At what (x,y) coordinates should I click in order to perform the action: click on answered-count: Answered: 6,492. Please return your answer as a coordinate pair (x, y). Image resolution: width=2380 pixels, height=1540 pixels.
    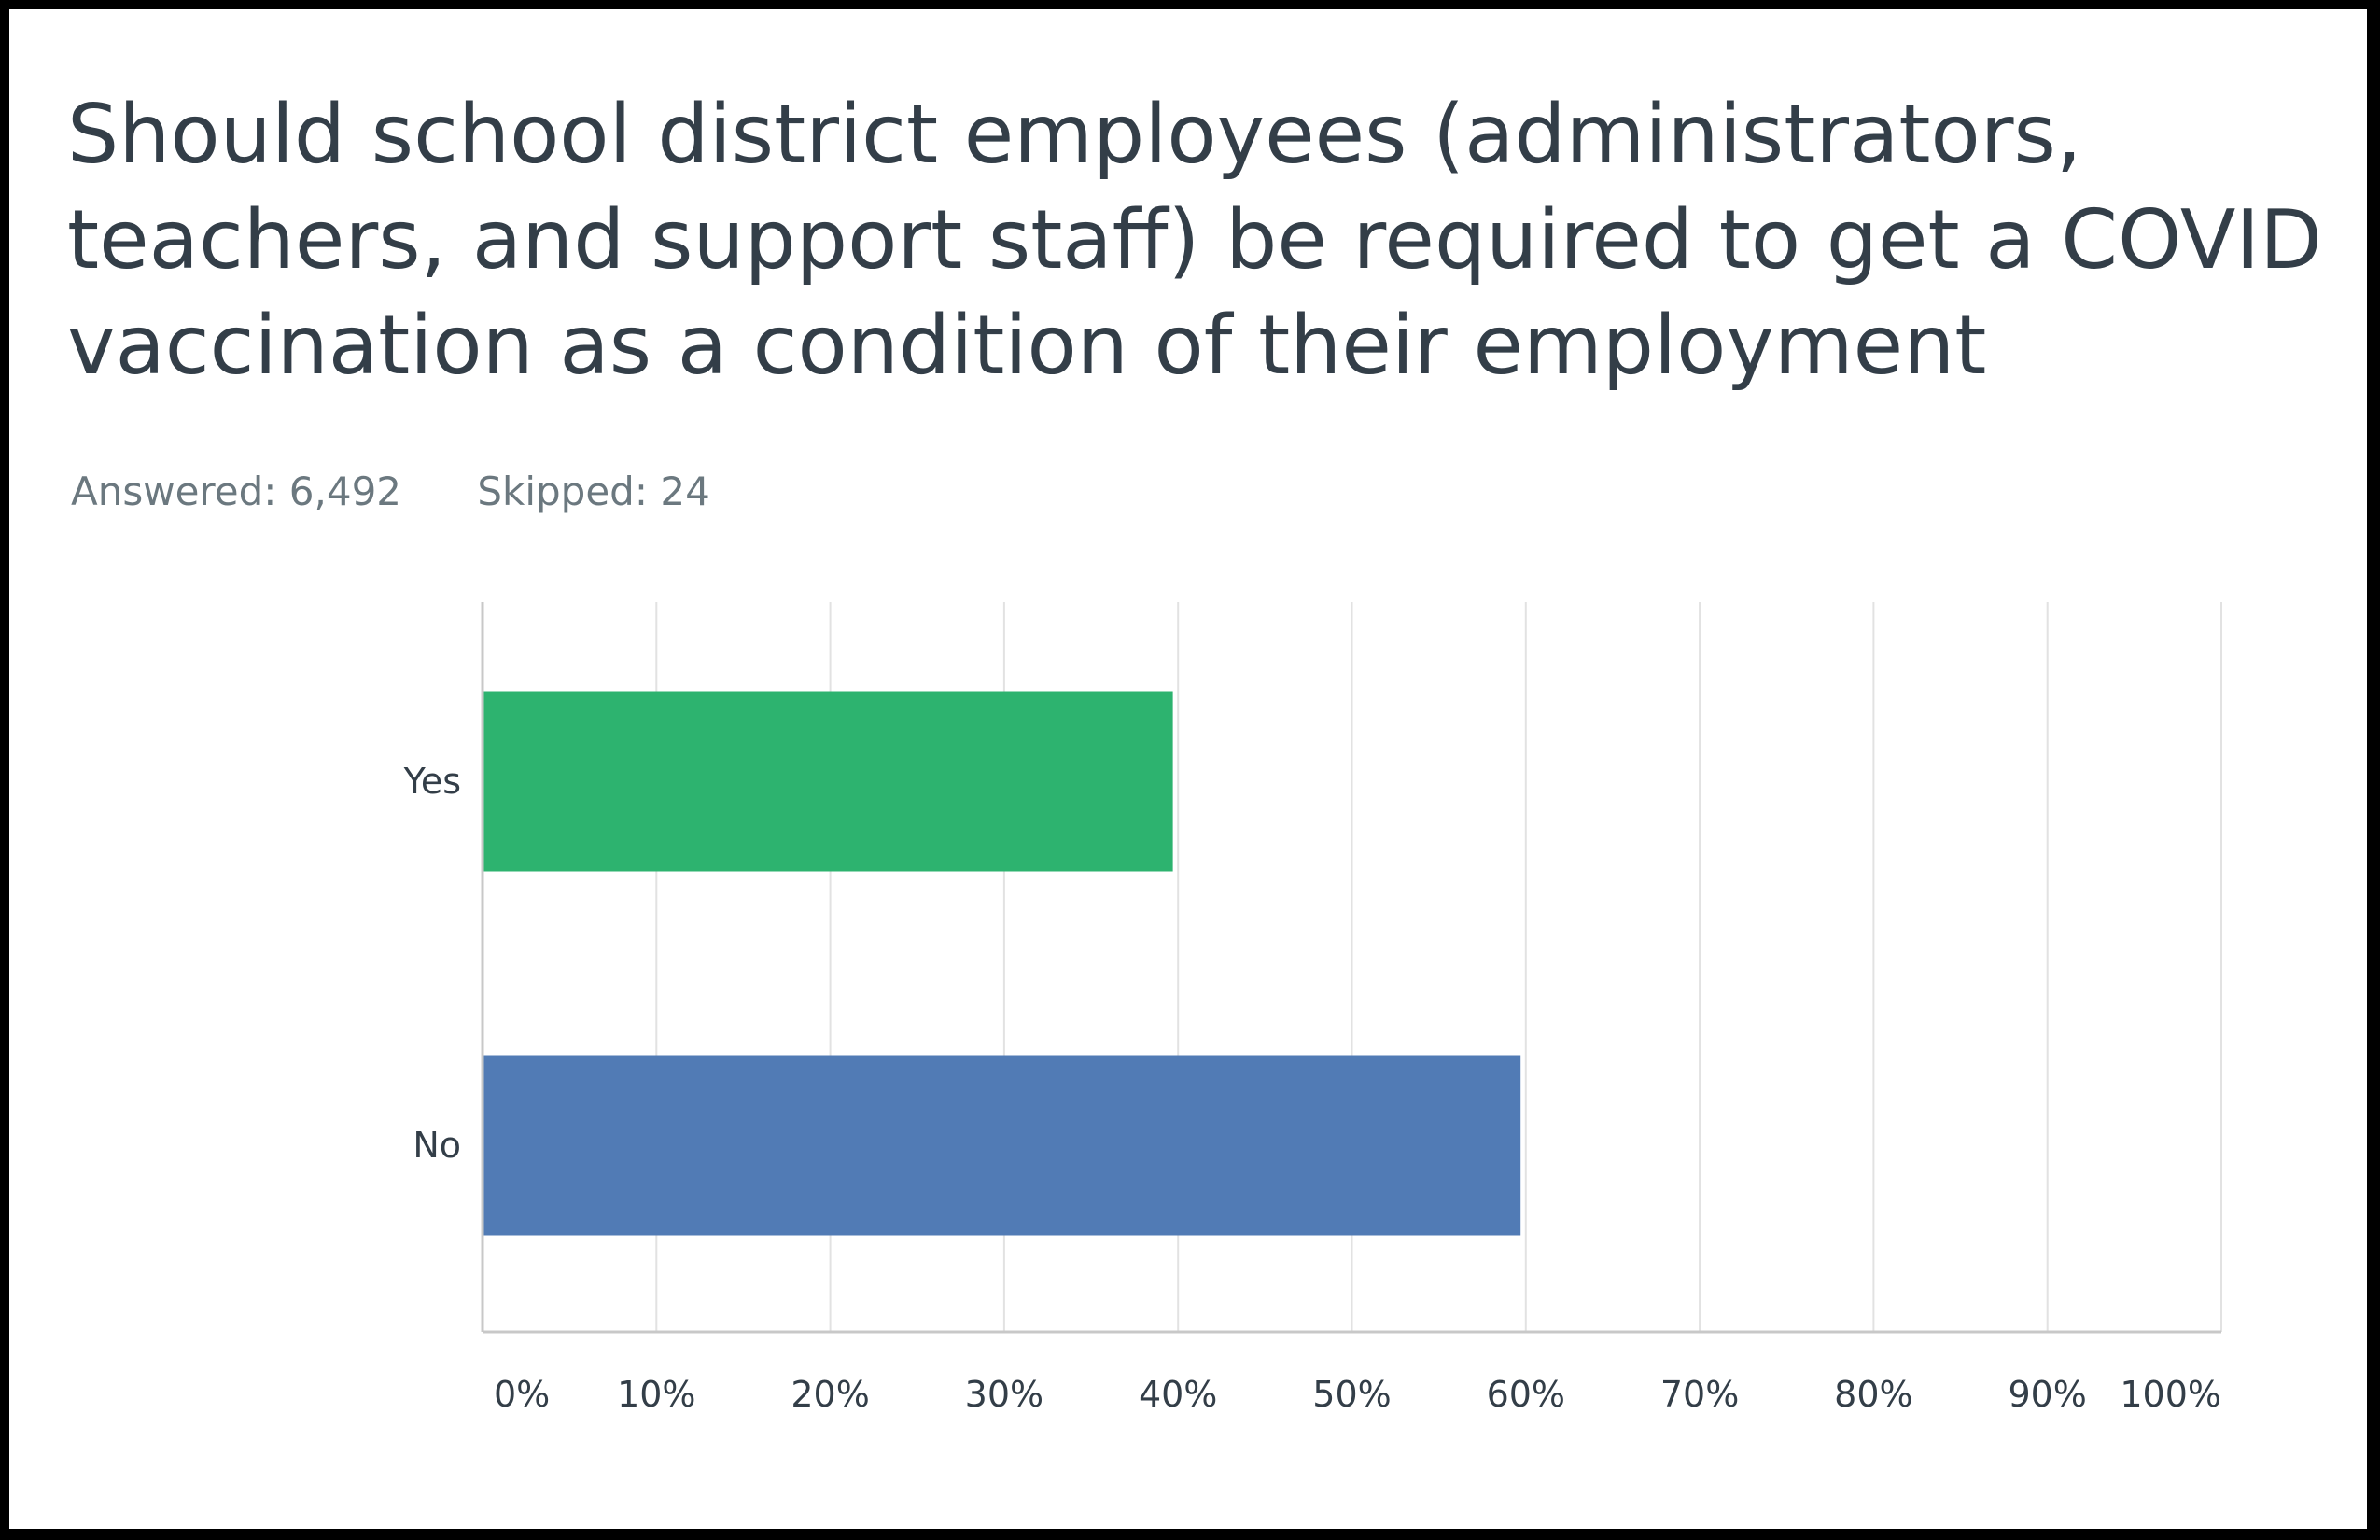
    Looking at the image, I should click on (236, 492).